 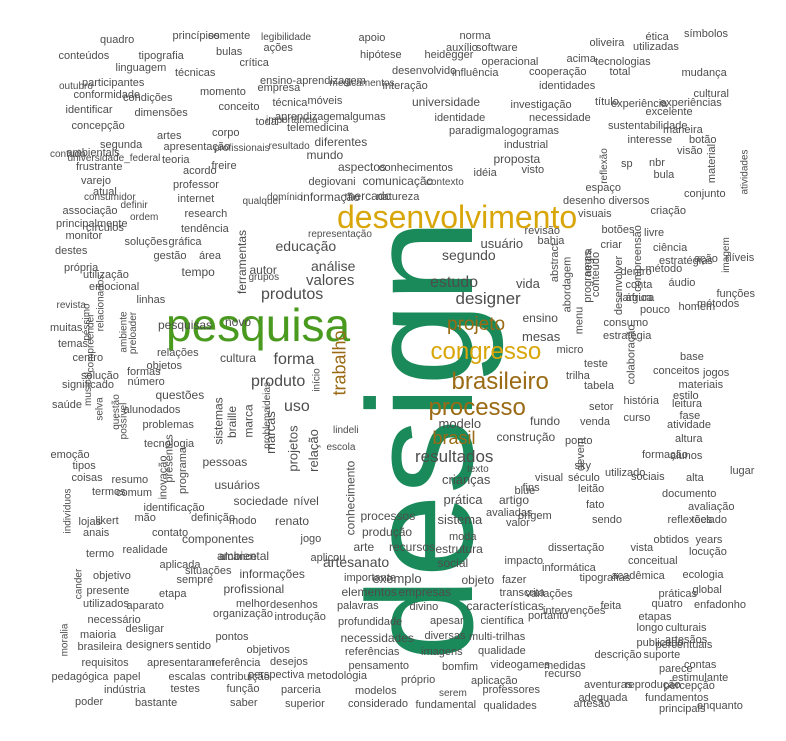 What do you see at coordinates (372, 651) in the screenshot?
I see `cloud-word: referências` at bounding box center [372, 651].